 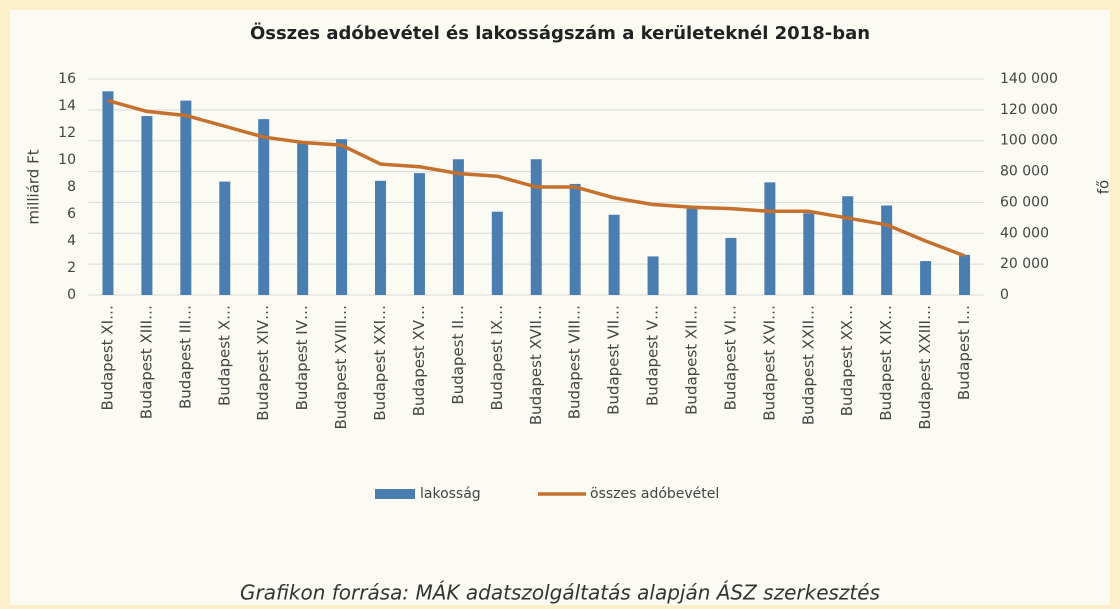 I want to click on y-tick-label: 10, so click(x=67, y=160).